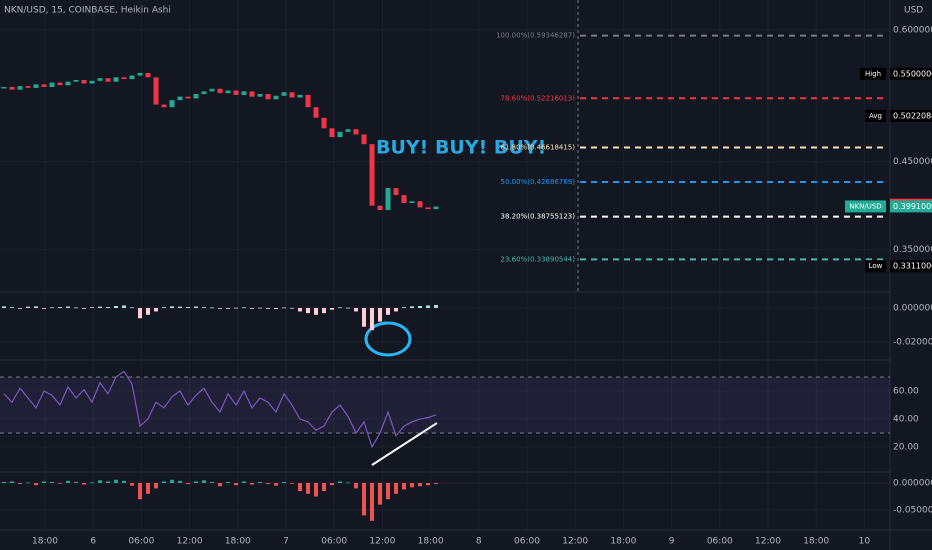 This screenshot has height=550, width=932. I want to click on tag-name: High, so click(873, 74).